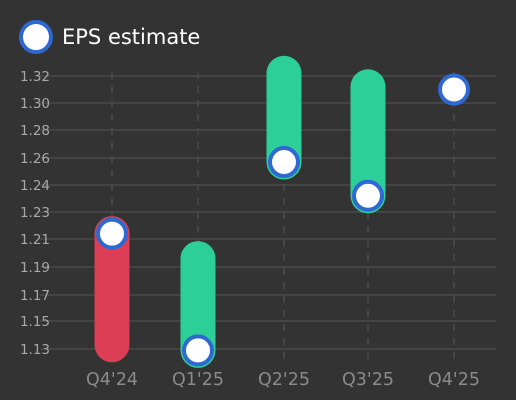 Image resolution: width=516 pixels, height=400 pixels. I want to click on x-tick-label: Q2'25, so click(284, 380).